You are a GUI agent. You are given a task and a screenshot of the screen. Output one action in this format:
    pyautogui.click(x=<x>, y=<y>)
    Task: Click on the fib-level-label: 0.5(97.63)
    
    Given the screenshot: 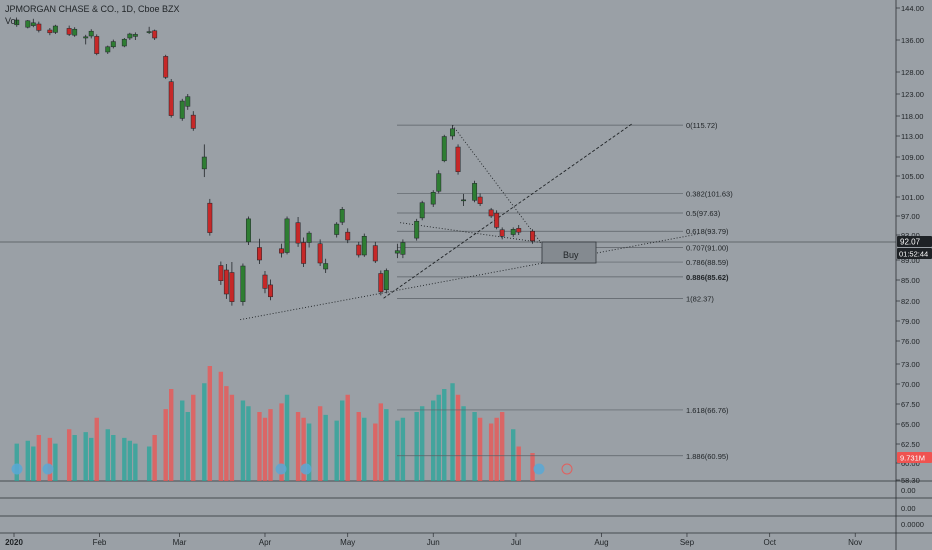 What is the action you would take?
    pyautogui.click(x=703, y=213)
    